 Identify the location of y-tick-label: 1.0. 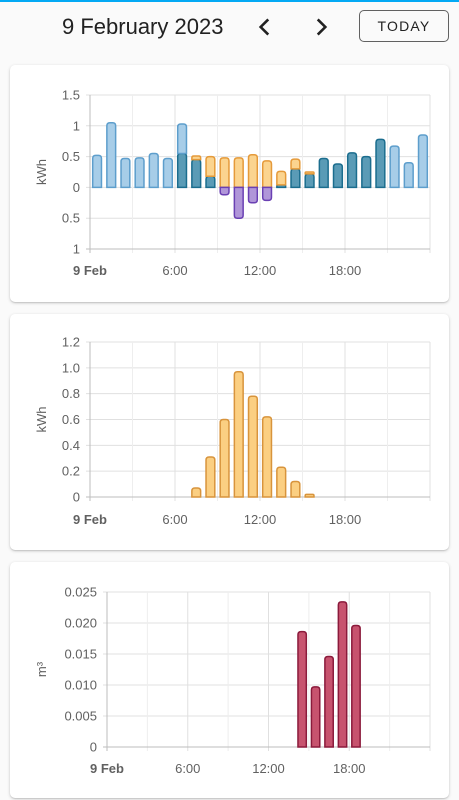
(71, 367).